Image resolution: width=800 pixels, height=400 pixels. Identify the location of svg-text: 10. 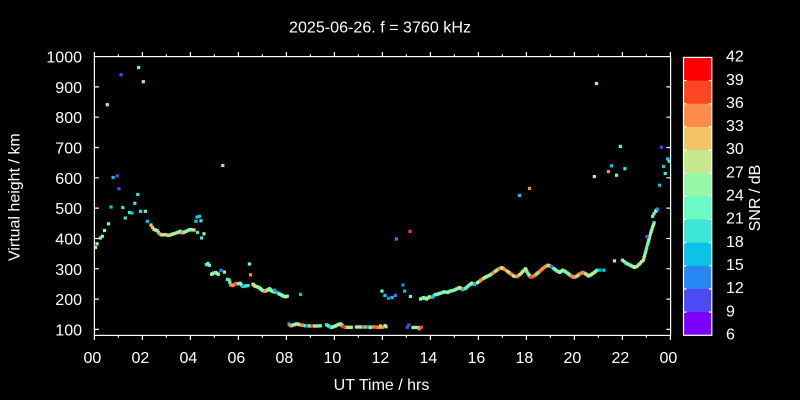
(333, 358).